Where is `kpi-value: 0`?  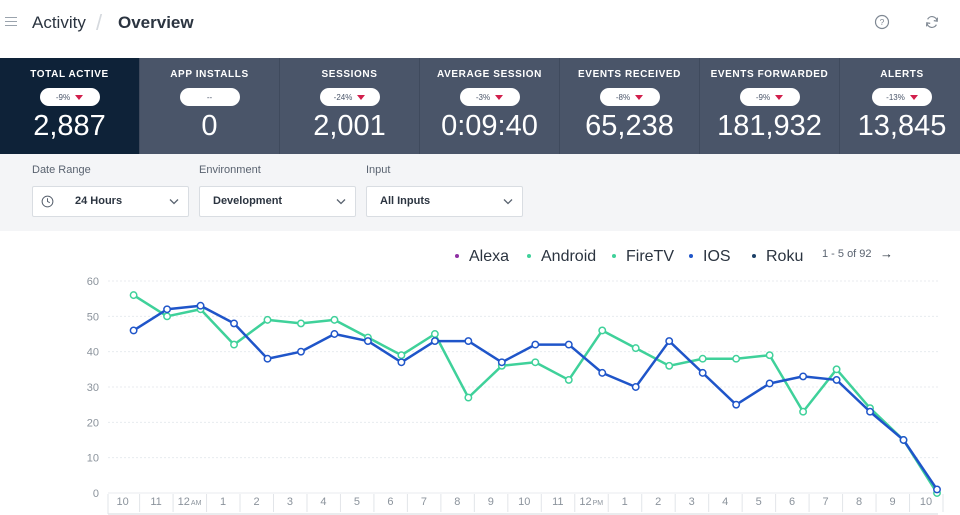 kpi-value: 0 is located at coordinates (209, 126).